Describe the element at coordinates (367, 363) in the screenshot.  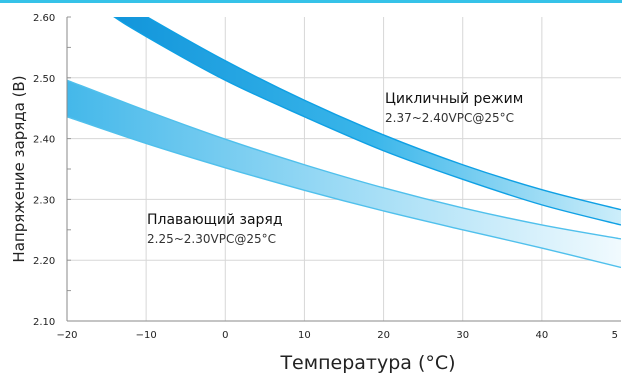
I see `x-axis-label: Температура (°C)` at that location.